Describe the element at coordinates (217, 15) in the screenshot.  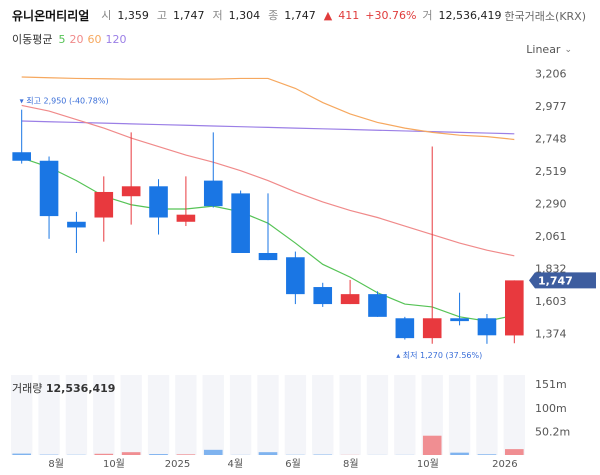
I see `low-label: 저` at that location.